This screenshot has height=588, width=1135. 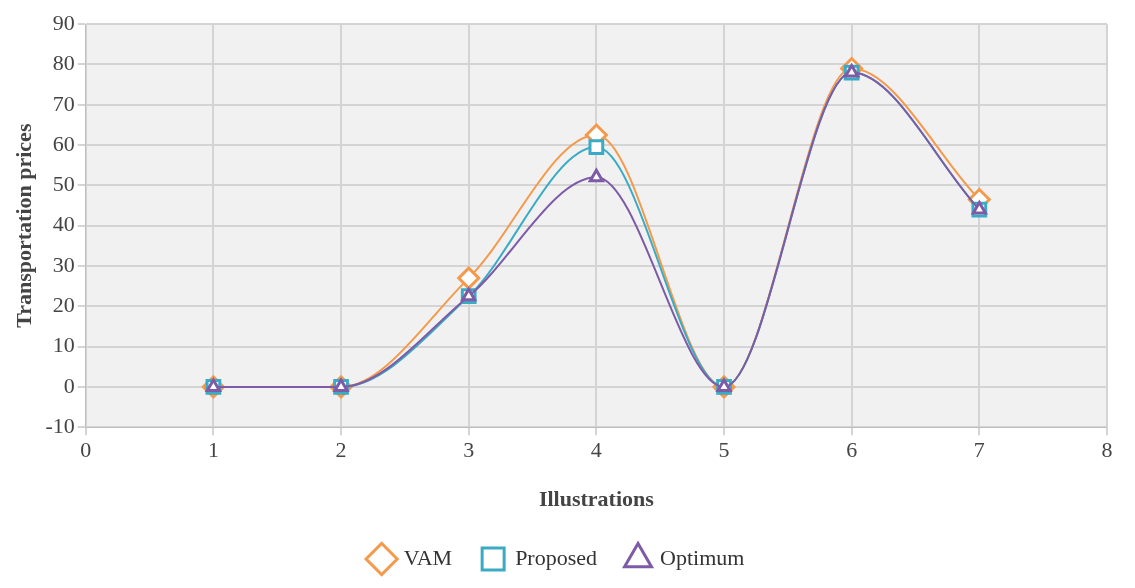 What do you see at coordinates (428, 557) in the screenshot?
I see `legend-label: VAM` at bounding box center [428, 557].